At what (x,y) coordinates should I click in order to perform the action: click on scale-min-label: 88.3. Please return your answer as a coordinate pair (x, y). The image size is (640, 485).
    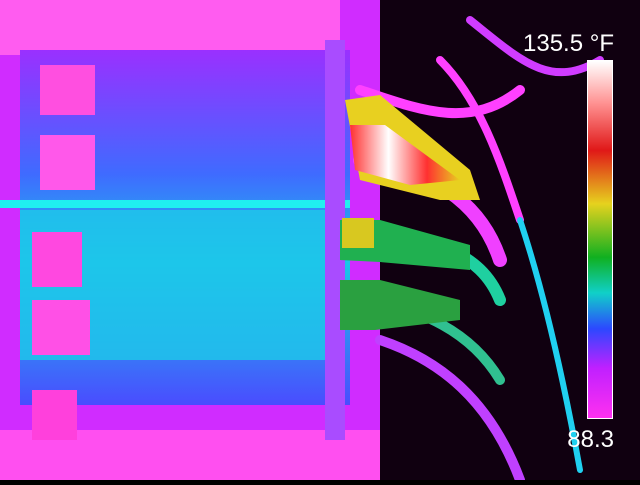
    Looking at the image, I should click on (590, 439).